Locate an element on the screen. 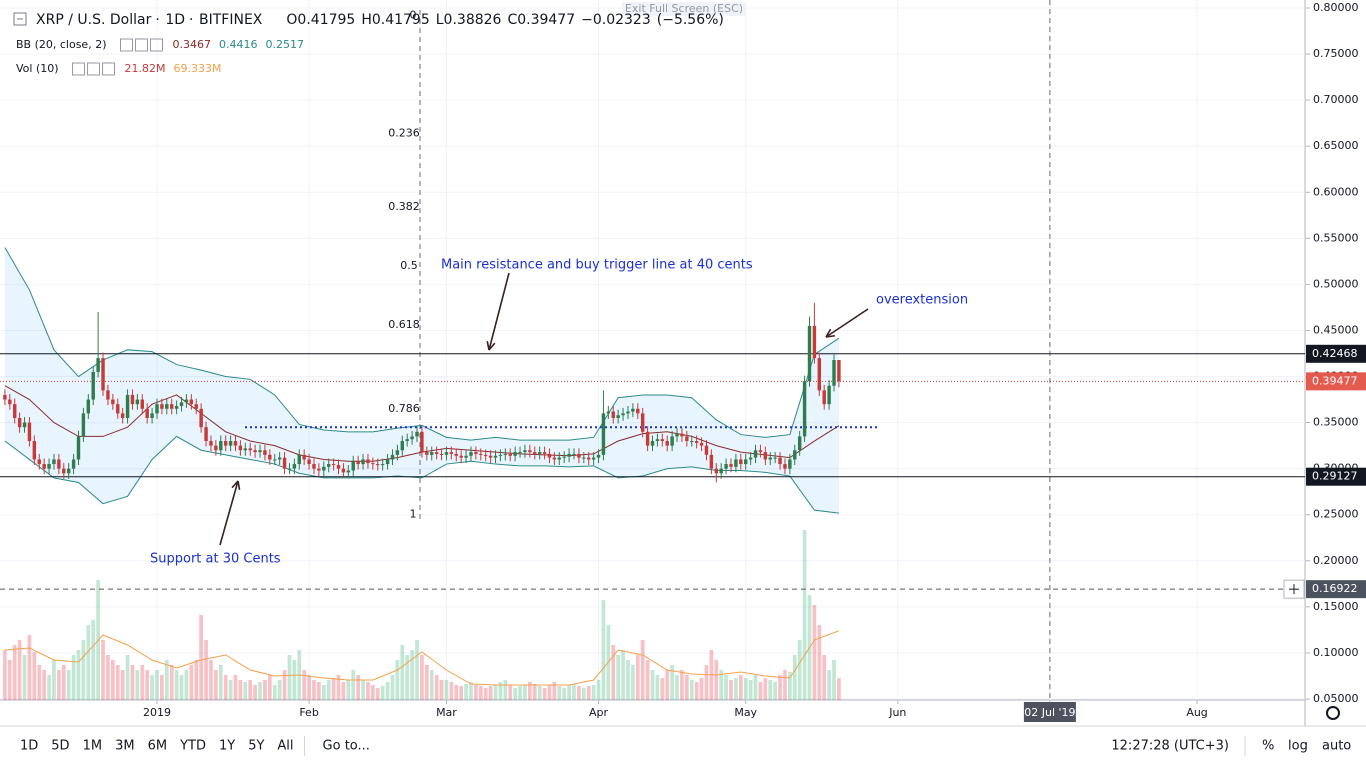 The width and height of the screenshot is (1366, 768). range-button: 3M is located at coordinates (125, 746).